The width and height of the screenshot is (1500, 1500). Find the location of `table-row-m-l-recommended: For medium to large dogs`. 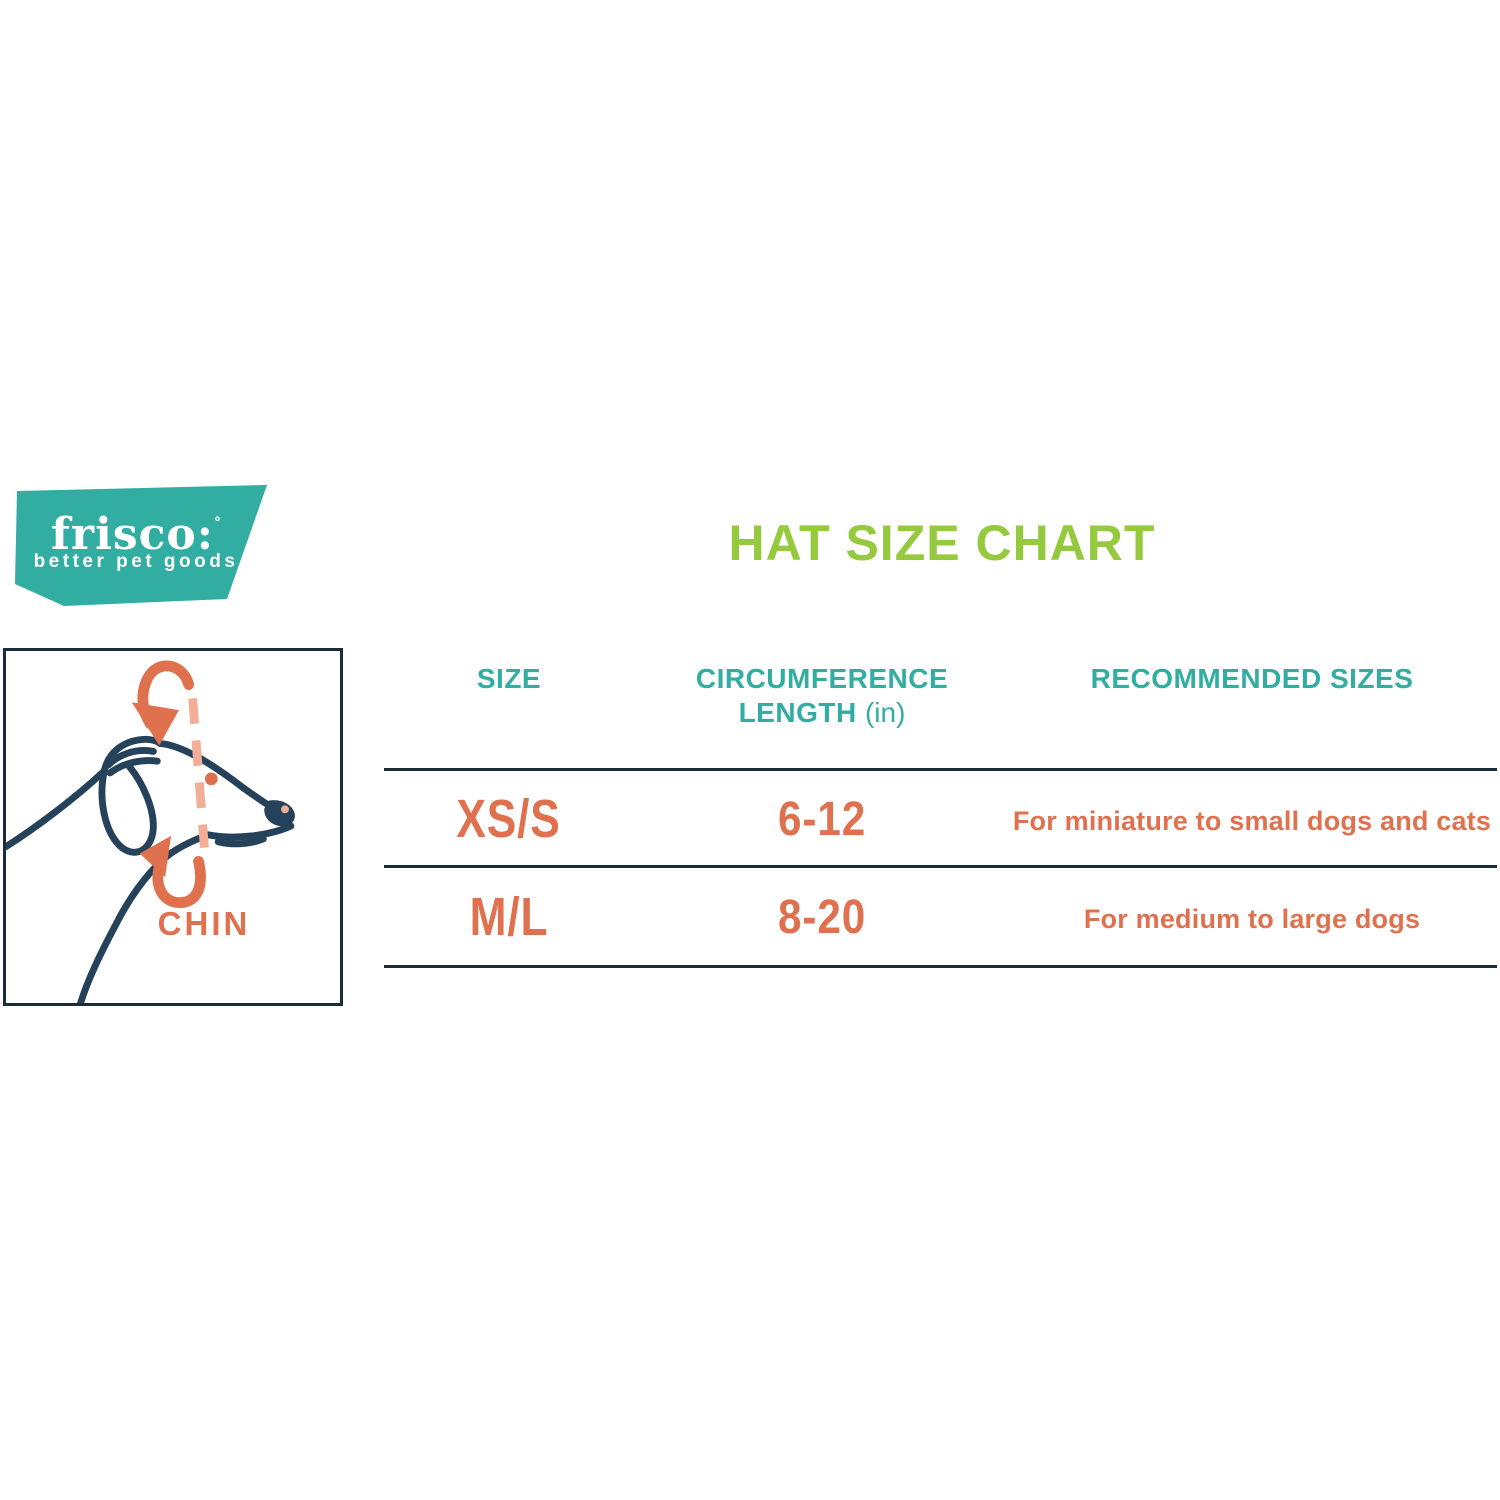

table-row-m-l-recommended: For medium to large dogs is located at coordinates (1252, 918).